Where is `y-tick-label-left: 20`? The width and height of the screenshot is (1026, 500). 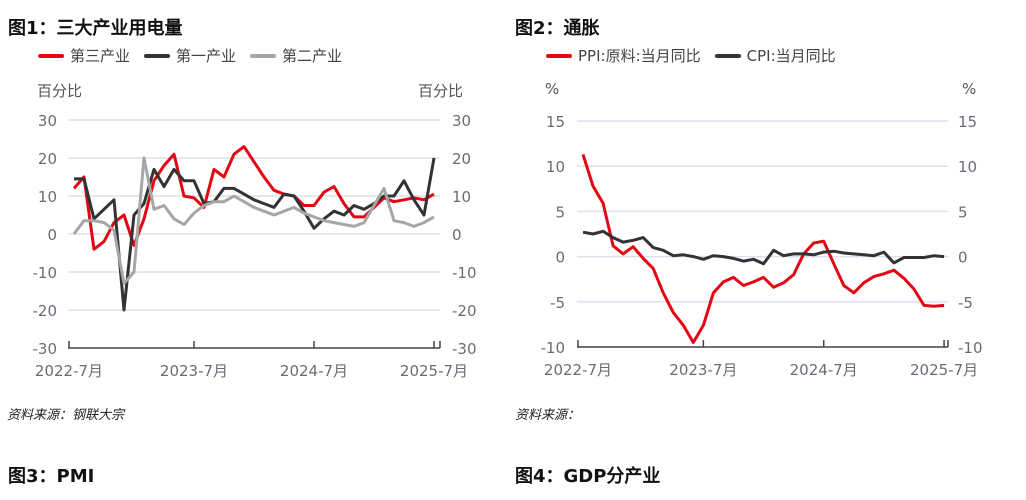
y-tick-label-left: 20 is located at coordinates (47, 159).